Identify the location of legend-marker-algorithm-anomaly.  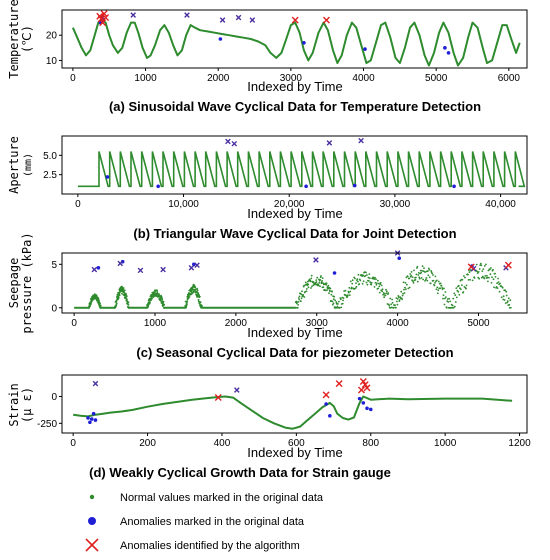
(92, 545).